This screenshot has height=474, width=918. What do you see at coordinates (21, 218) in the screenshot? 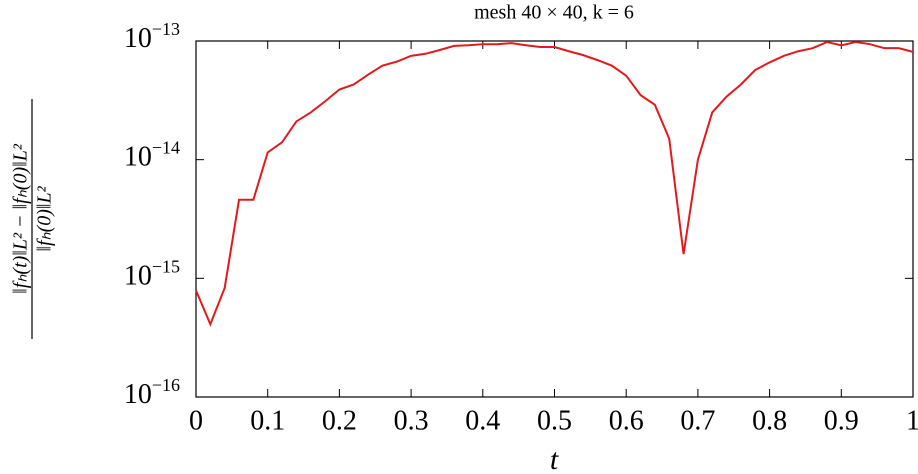
I see `y-label-numerator: ‖fₕ(t)‖L² − ‖fₕ(0)‖L²` at bounding box center [21, 218].